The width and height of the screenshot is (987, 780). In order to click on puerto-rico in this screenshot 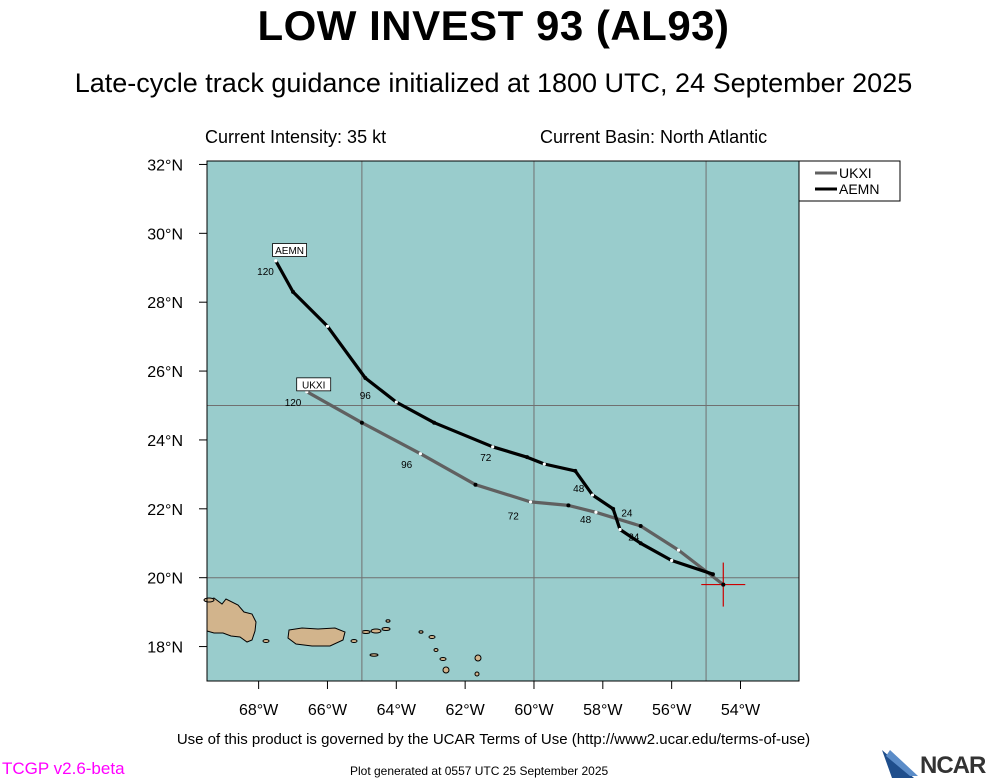, I will do `click(316, 637)`.